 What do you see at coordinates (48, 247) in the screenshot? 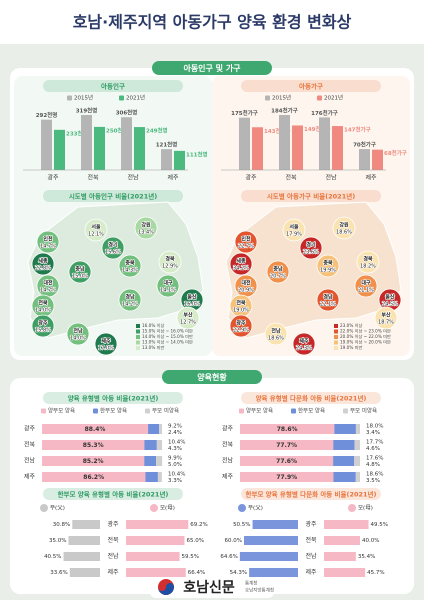
I see `region-value: 14.7%` at bounding box center [48, 247].